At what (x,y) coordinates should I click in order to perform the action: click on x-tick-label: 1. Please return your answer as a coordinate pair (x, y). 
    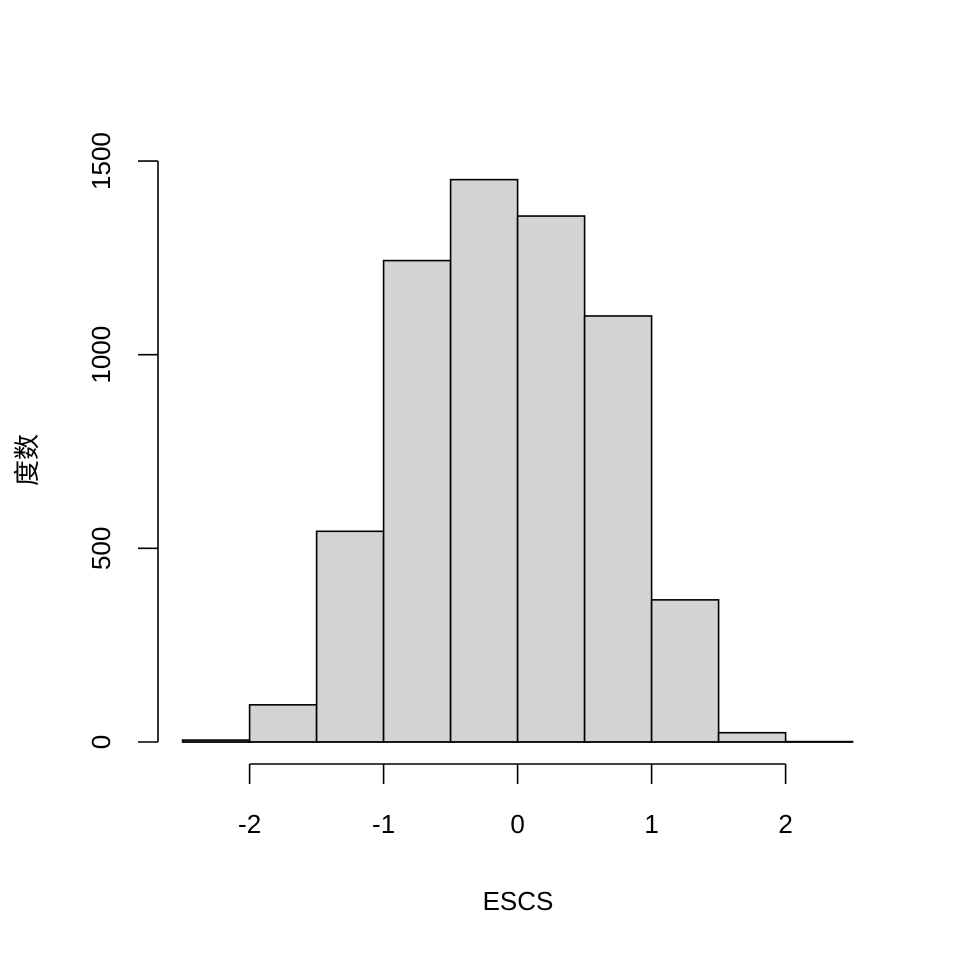
    Looking at the image, I should click on (651, 824).